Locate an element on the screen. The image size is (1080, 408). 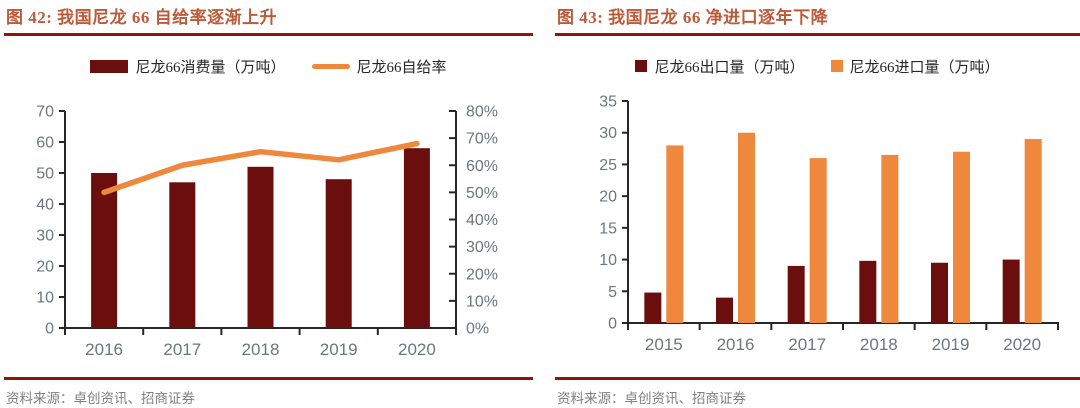
left-axis-label: 0 is located at coordinates (49, 329).